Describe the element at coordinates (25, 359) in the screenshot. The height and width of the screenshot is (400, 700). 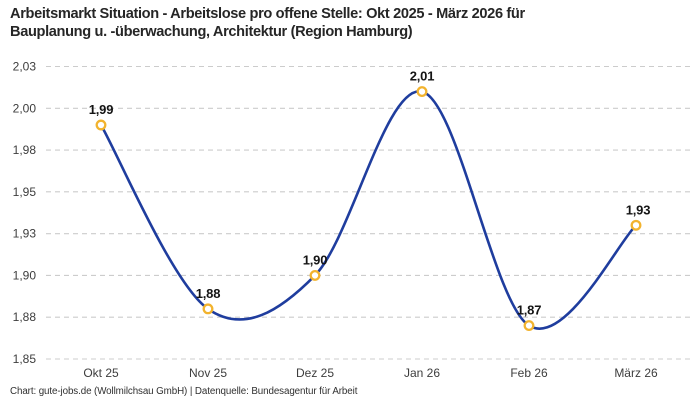
I see `y-tick-label: 1,85` at that location.